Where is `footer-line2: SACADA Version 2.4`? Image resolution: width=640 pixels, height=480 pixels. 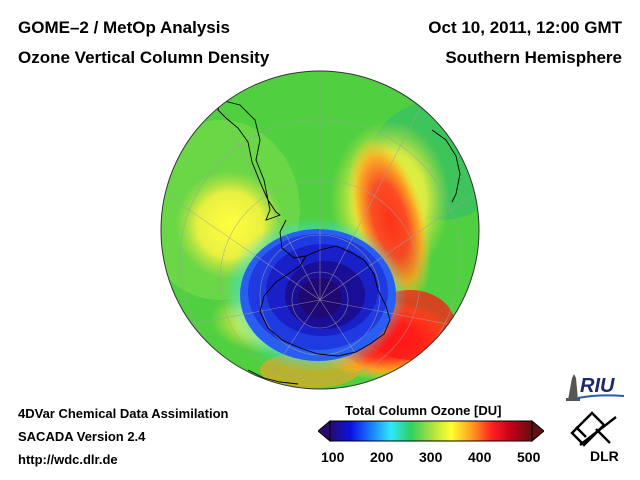 footer-line2: SACADA Version 2.4 is located at coordinates (82, 436).